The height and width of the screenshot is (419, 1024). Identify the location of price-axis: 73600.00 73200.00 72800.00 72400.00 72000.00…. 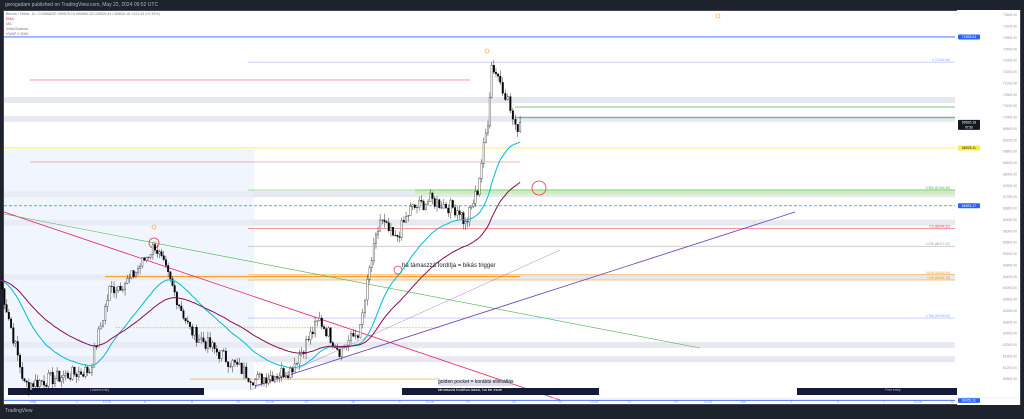
(988, 207).